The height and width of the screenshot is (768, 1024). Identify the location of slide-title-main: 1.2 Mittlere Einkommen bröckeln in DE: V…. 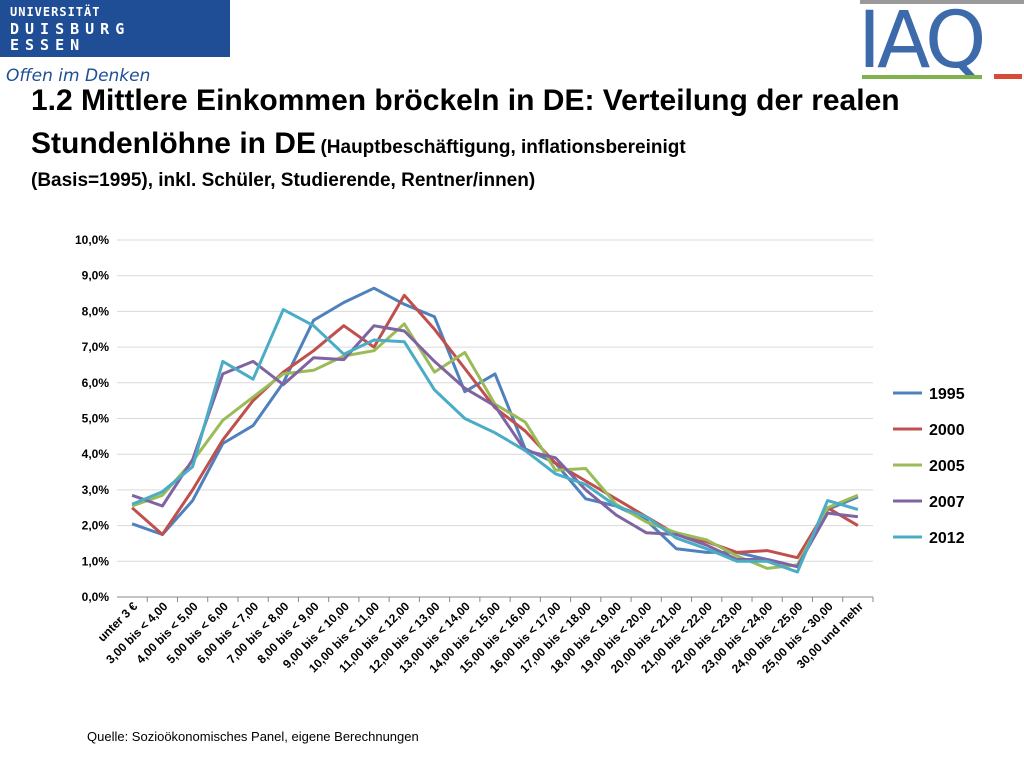
(465, 122).